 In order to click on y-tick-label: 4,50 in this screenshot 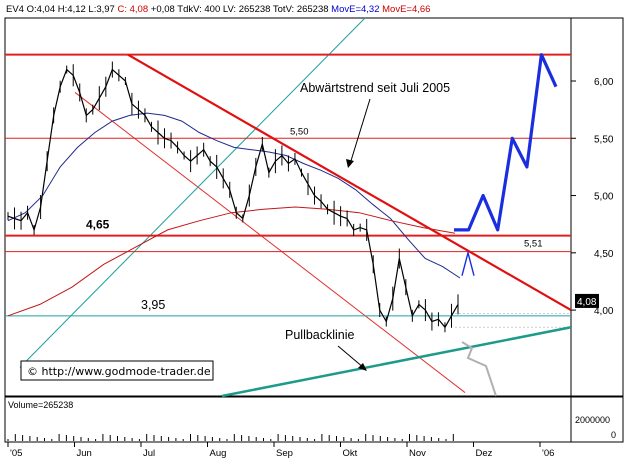, I will do `click(604, 254)`.